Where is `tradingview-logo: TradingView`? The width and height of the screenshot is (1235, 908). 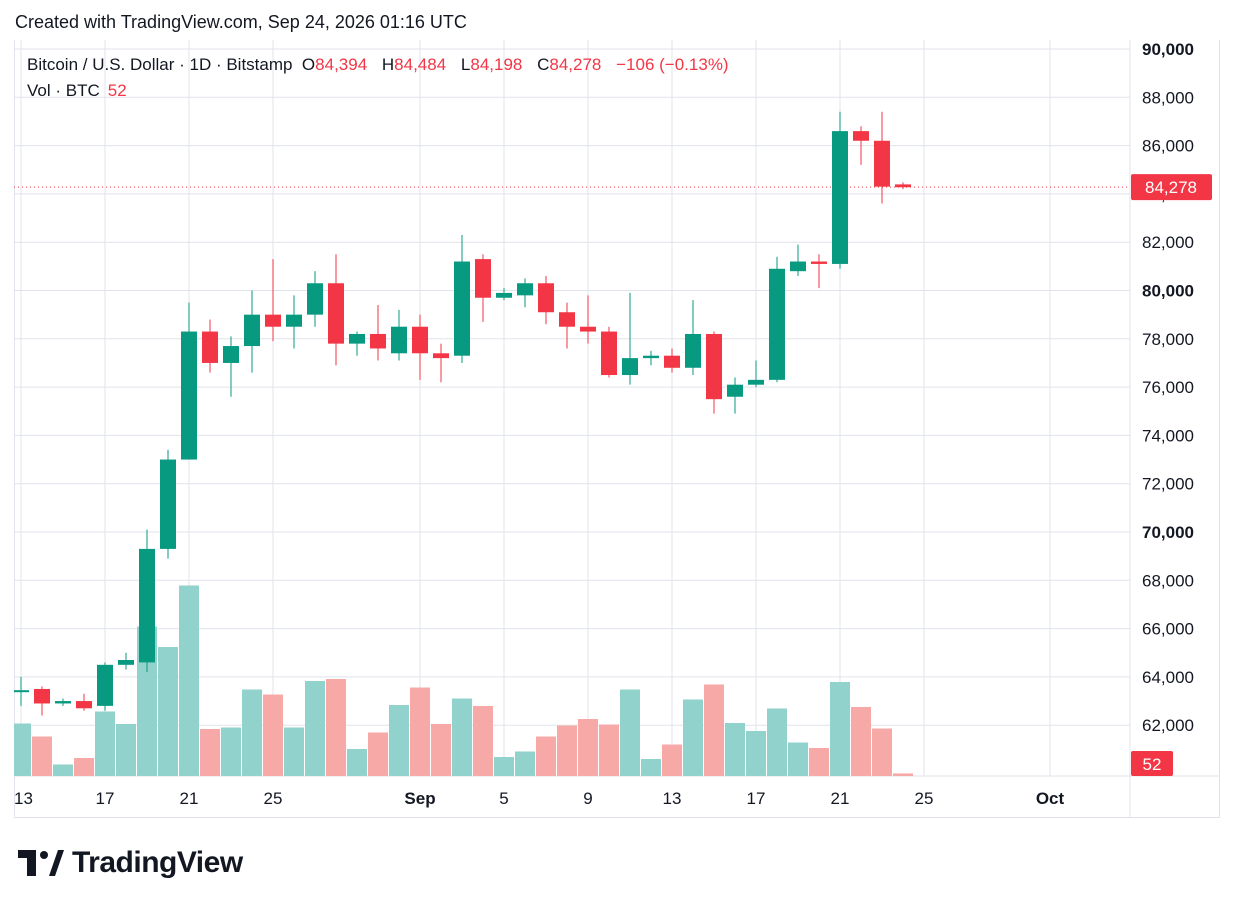 tradingview-logo: TradingView is located at coordinates (130, 863).